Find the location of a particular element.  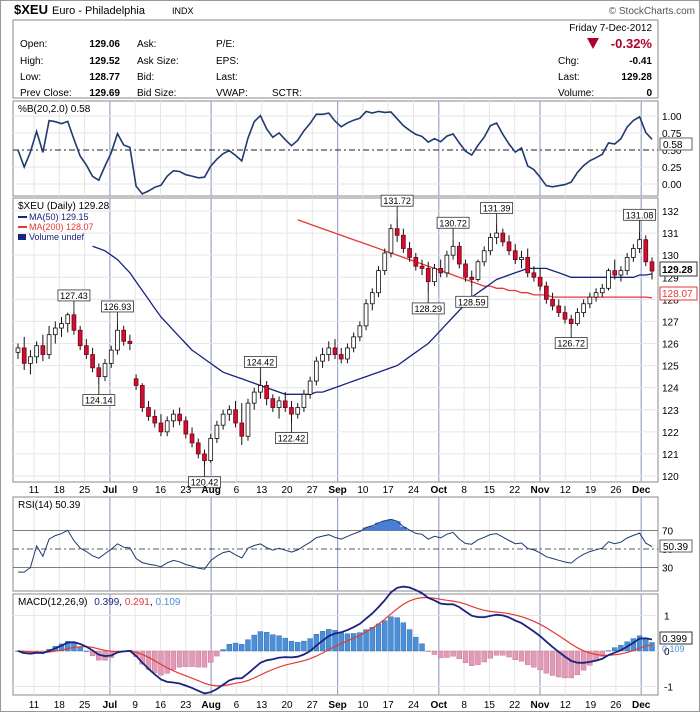

callout-label: 128.29 is located at coordinates (428, 309).